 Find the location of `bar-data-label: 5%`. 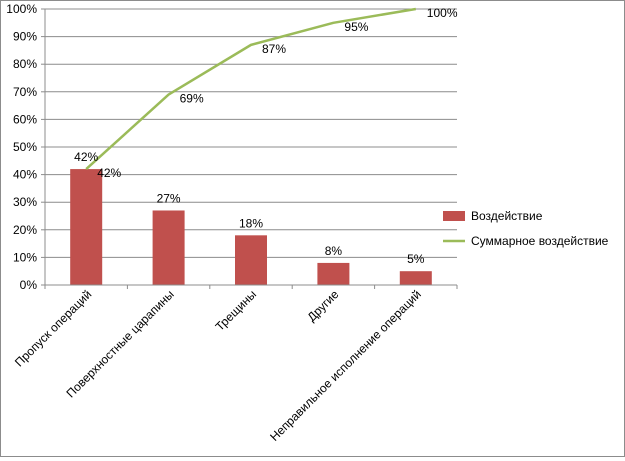

bar-data-label: 5% is located at coordinates (416, 259).